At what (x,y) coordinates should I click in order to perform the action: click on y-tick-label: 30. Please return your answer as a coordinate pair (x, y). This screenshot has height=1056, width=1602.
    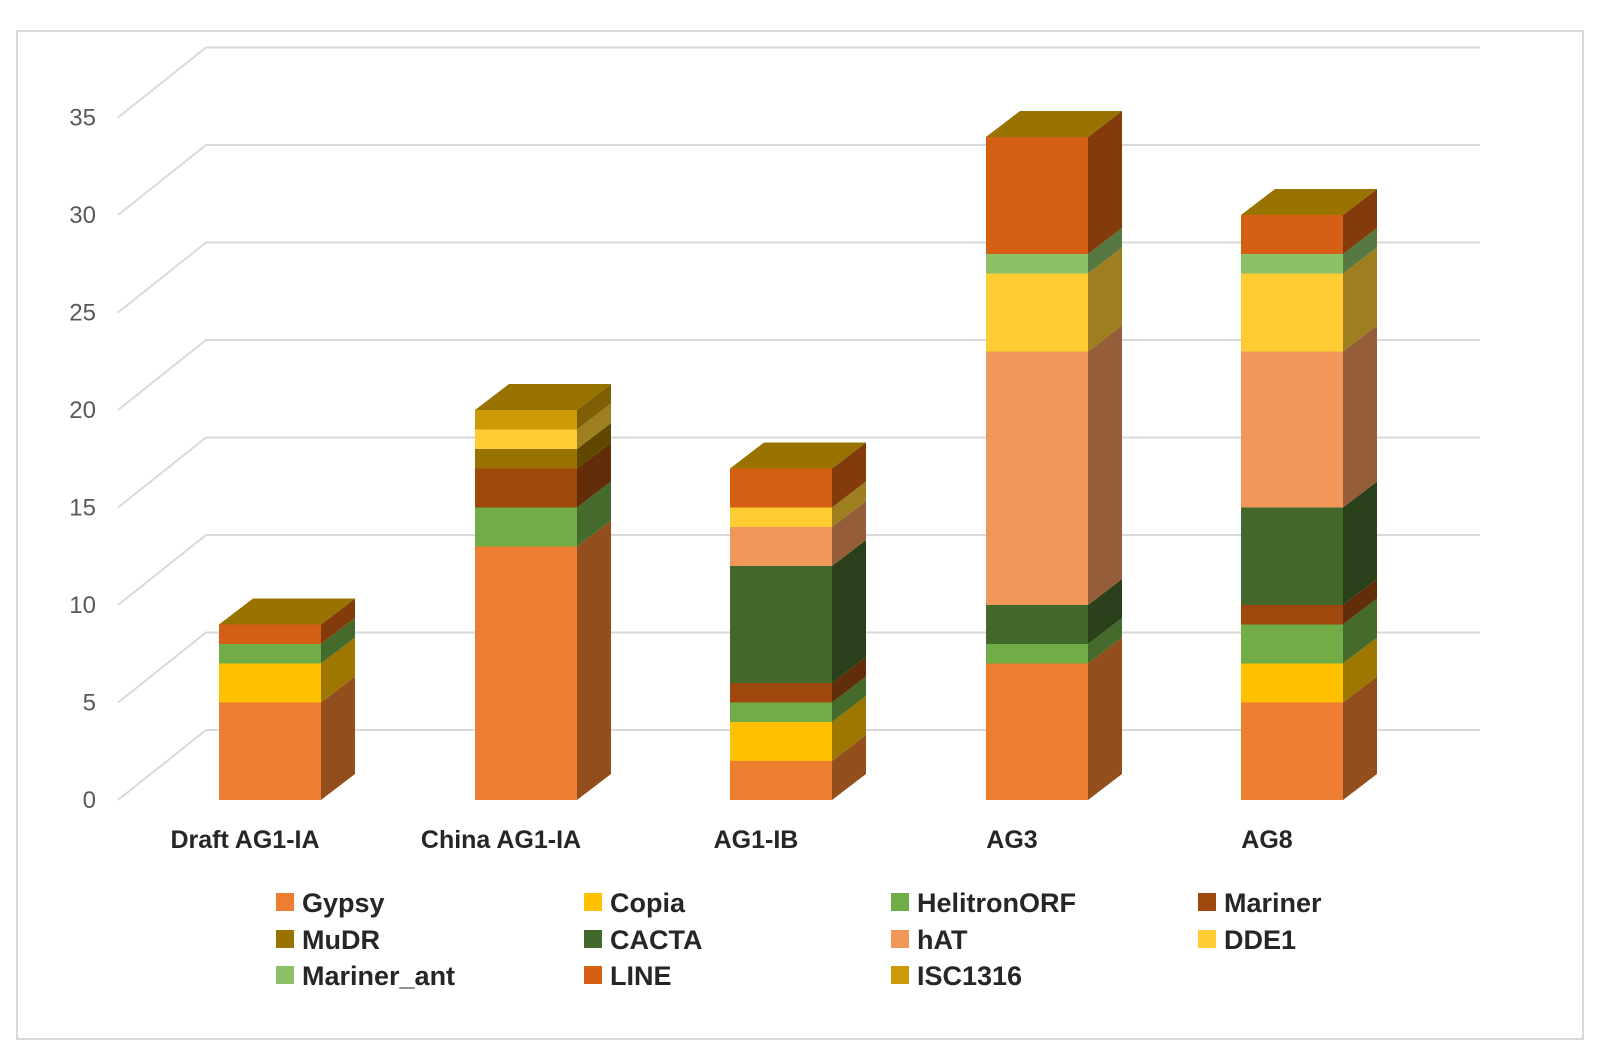
    Looking at the image, I should click on (82, 215).